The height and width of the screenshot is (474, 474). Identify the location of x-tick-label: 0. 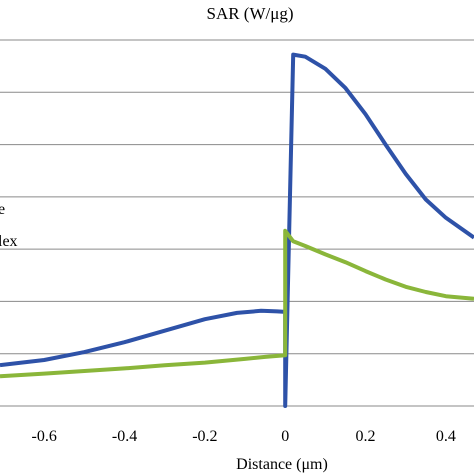
(285, 436).